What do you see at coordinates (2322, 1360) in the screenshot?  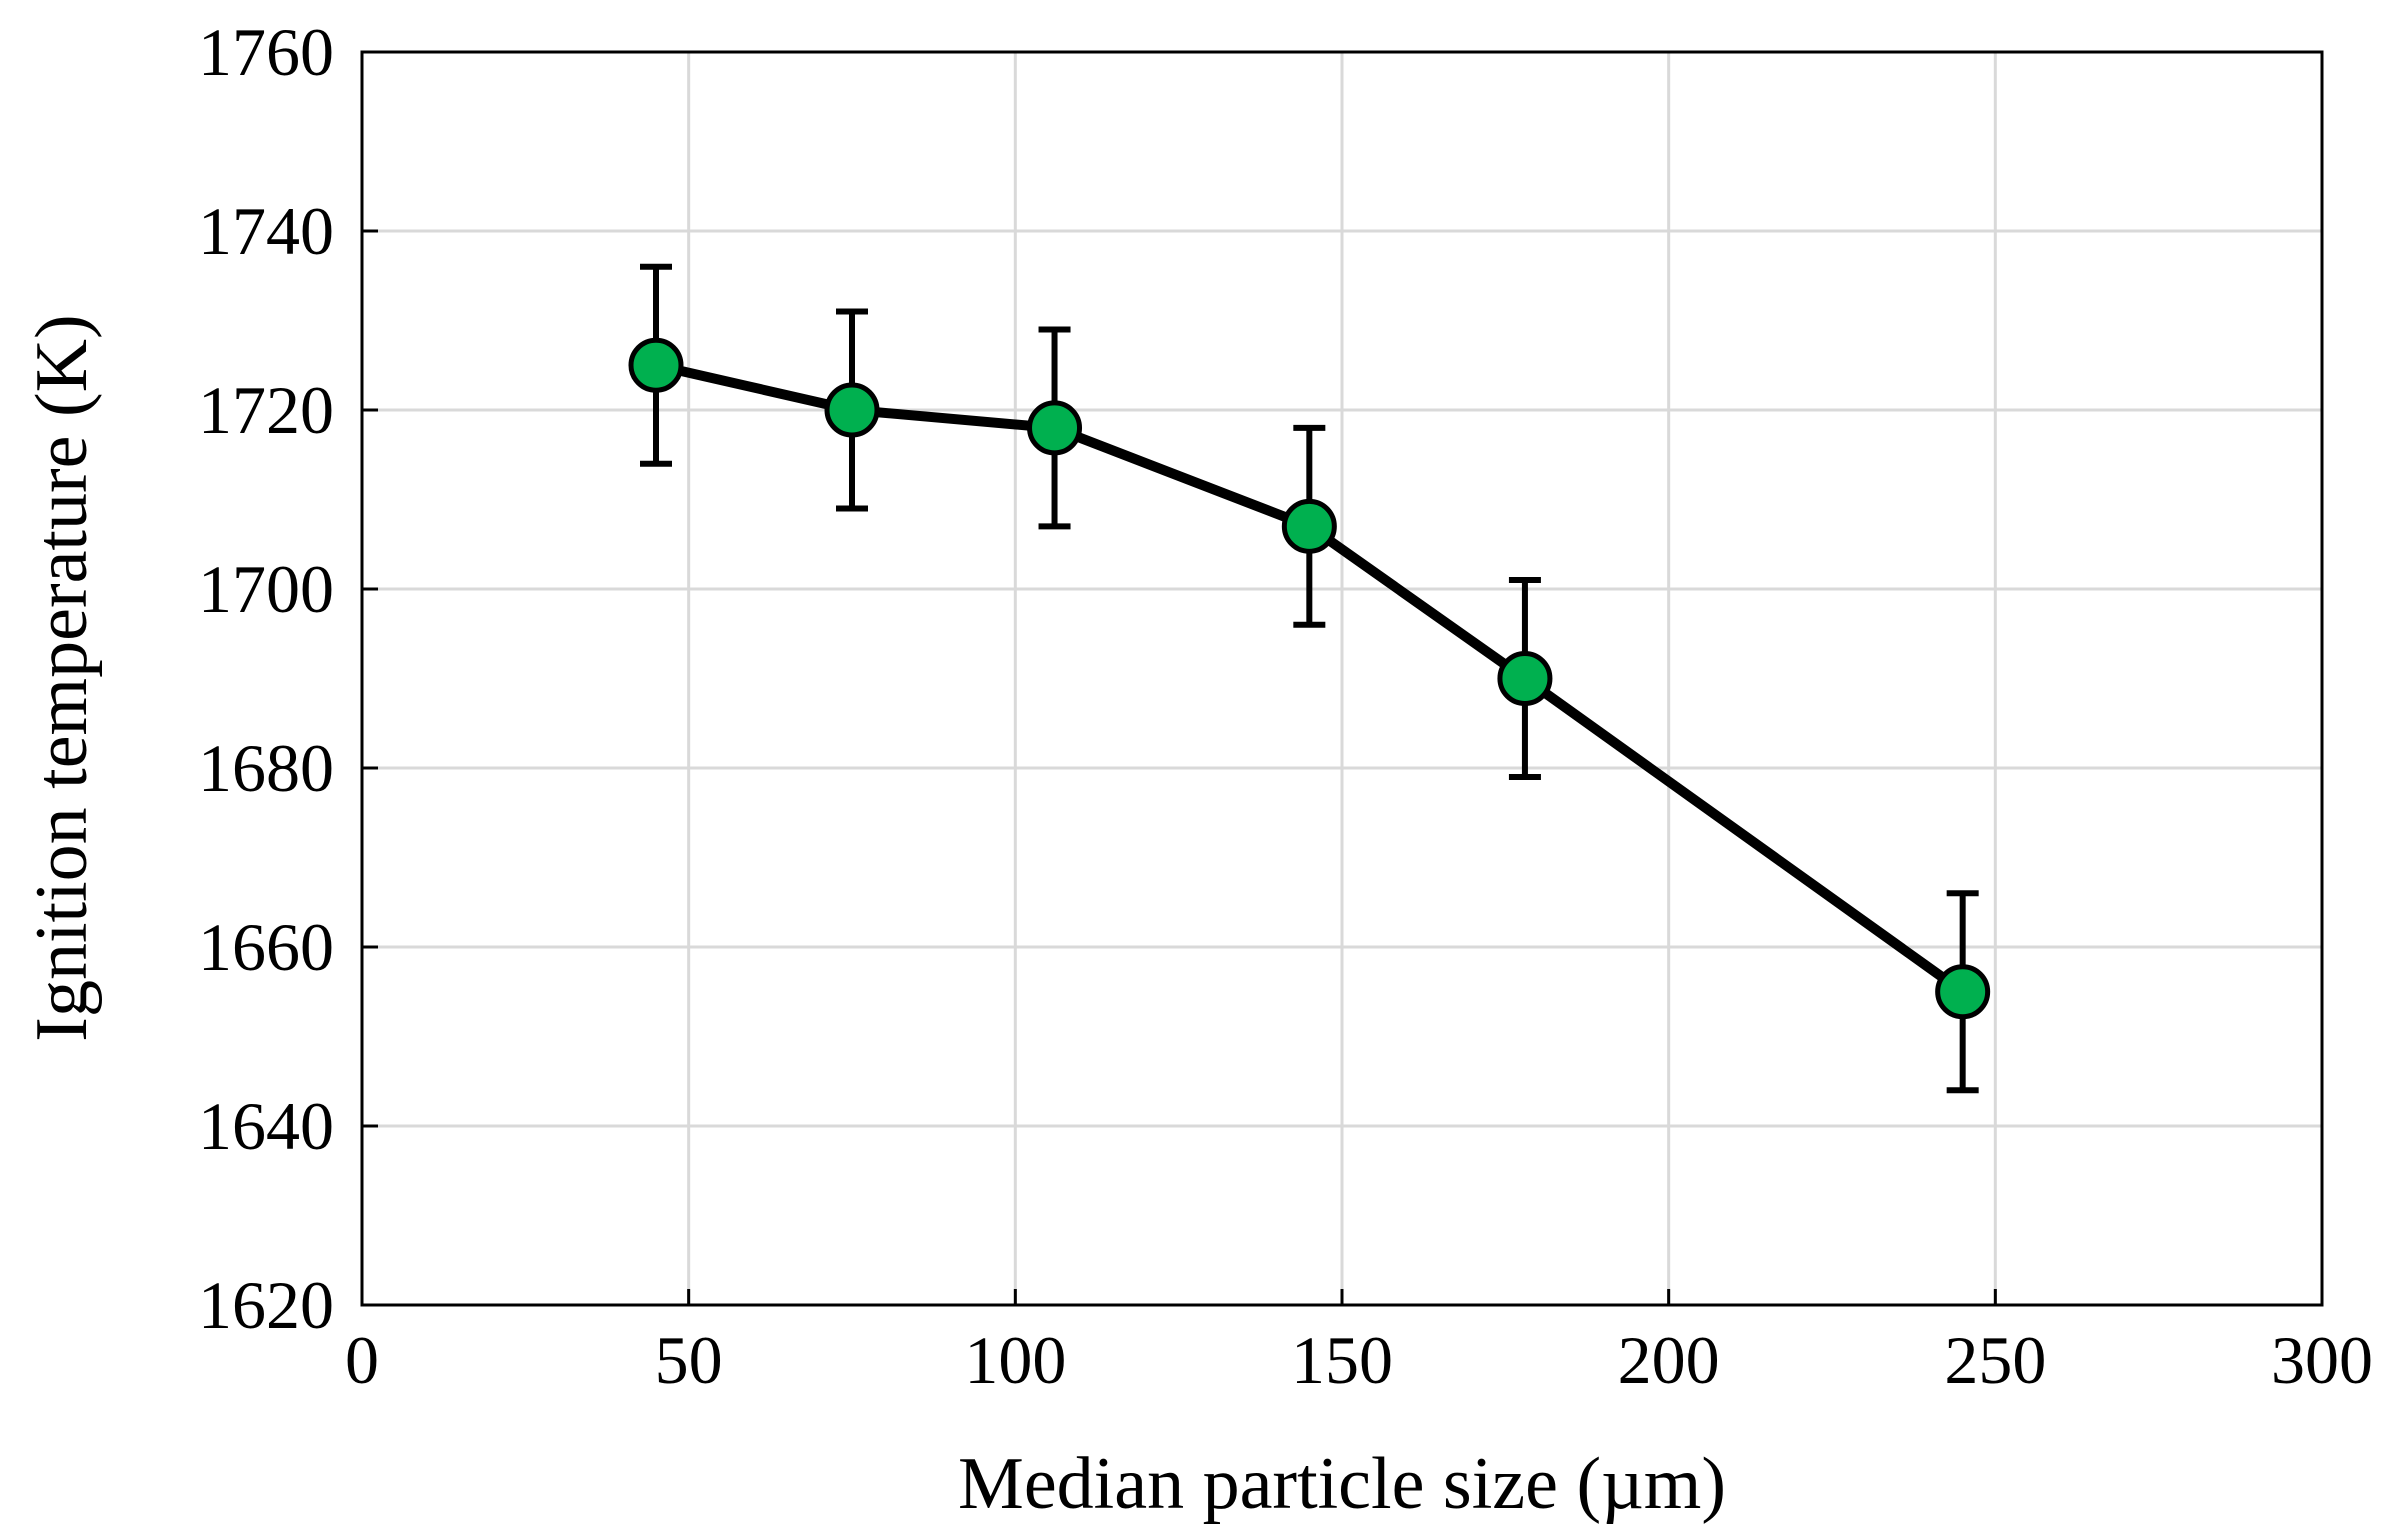 I see `x-tick-label: 300` at bounding box center [2322, 1360].